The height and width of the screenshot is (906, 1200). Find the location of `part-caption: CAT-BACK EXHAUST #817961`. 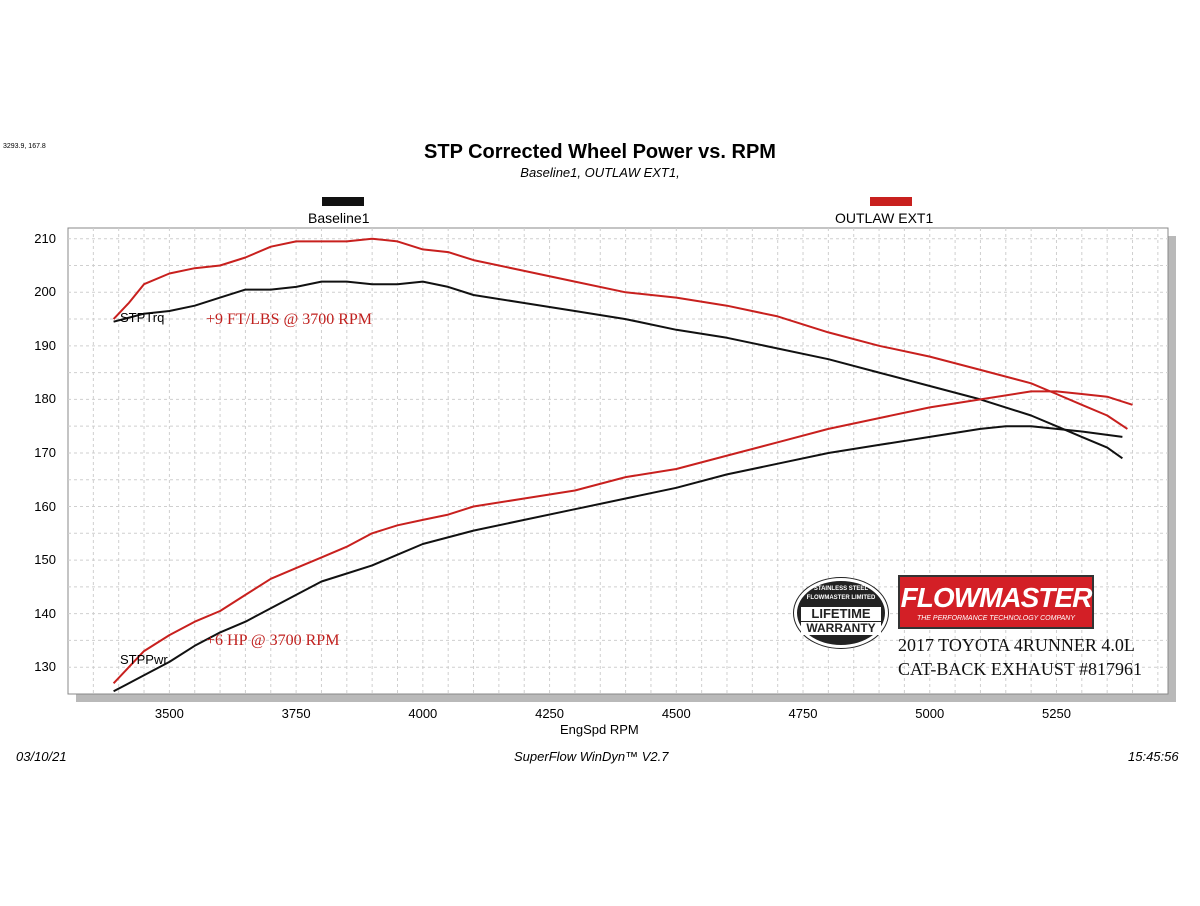

part-caption: CAT-BACK EXHAUST #817961 is located at coordinates (1020, 669).